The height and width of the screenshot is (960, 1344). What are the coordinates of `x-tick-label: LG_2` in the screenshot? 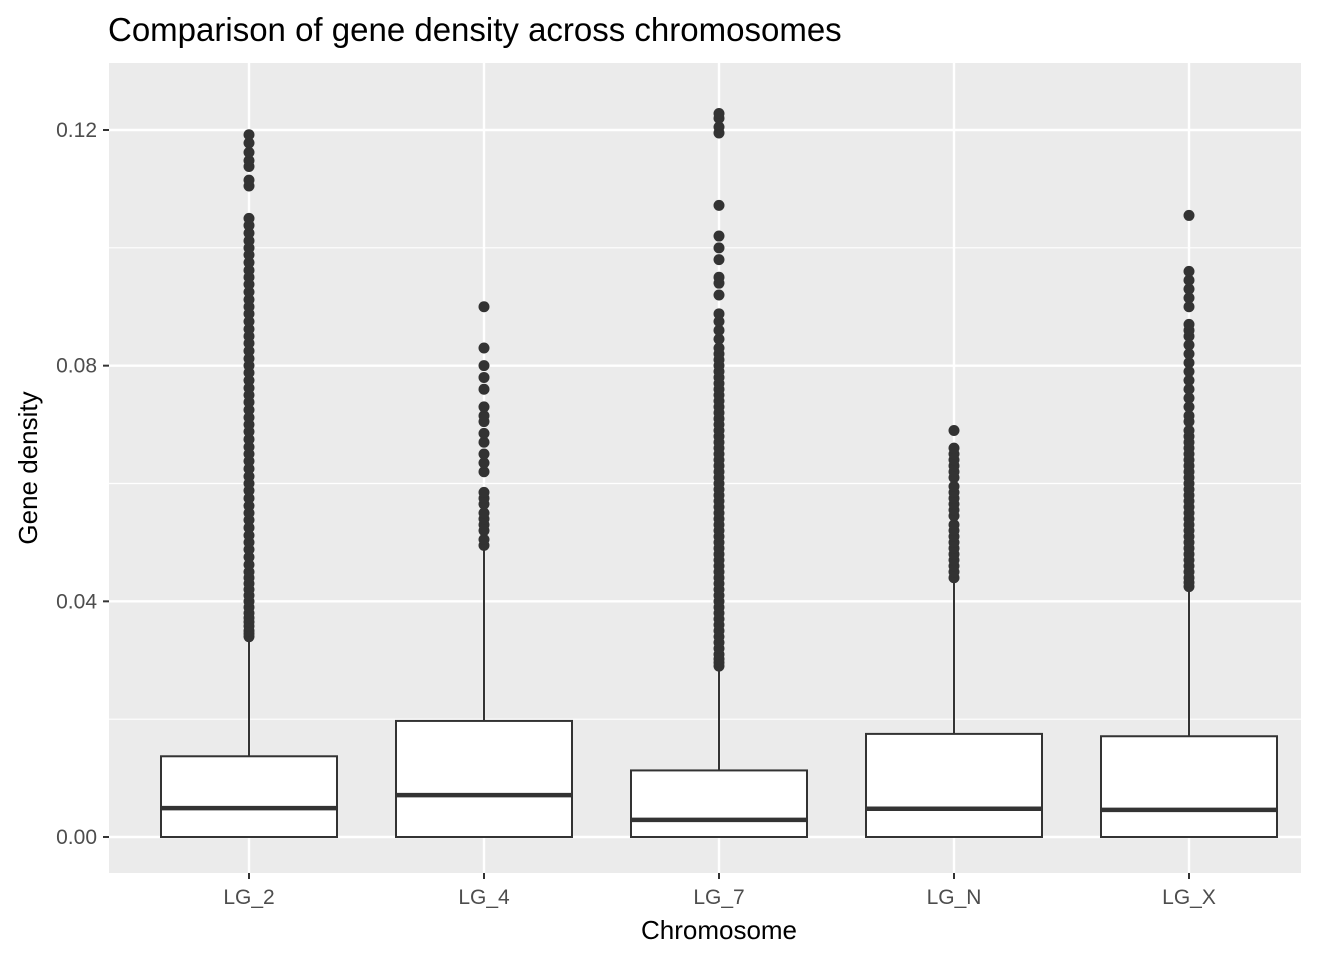 It's located at (248, 897).